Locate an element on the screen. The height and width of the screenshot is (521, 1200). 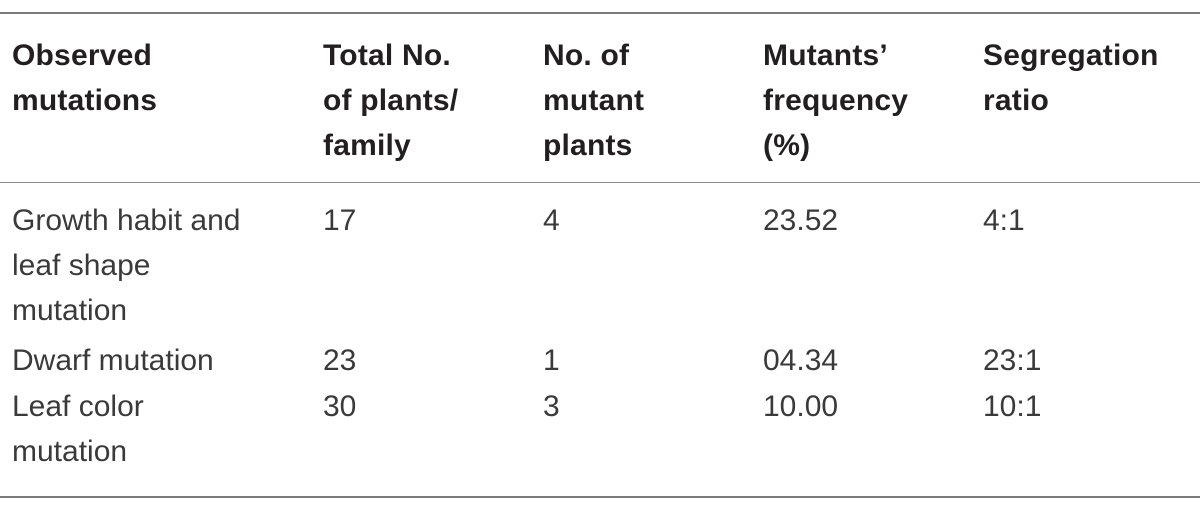
table-header-rule is located at coordinates (600, 182).